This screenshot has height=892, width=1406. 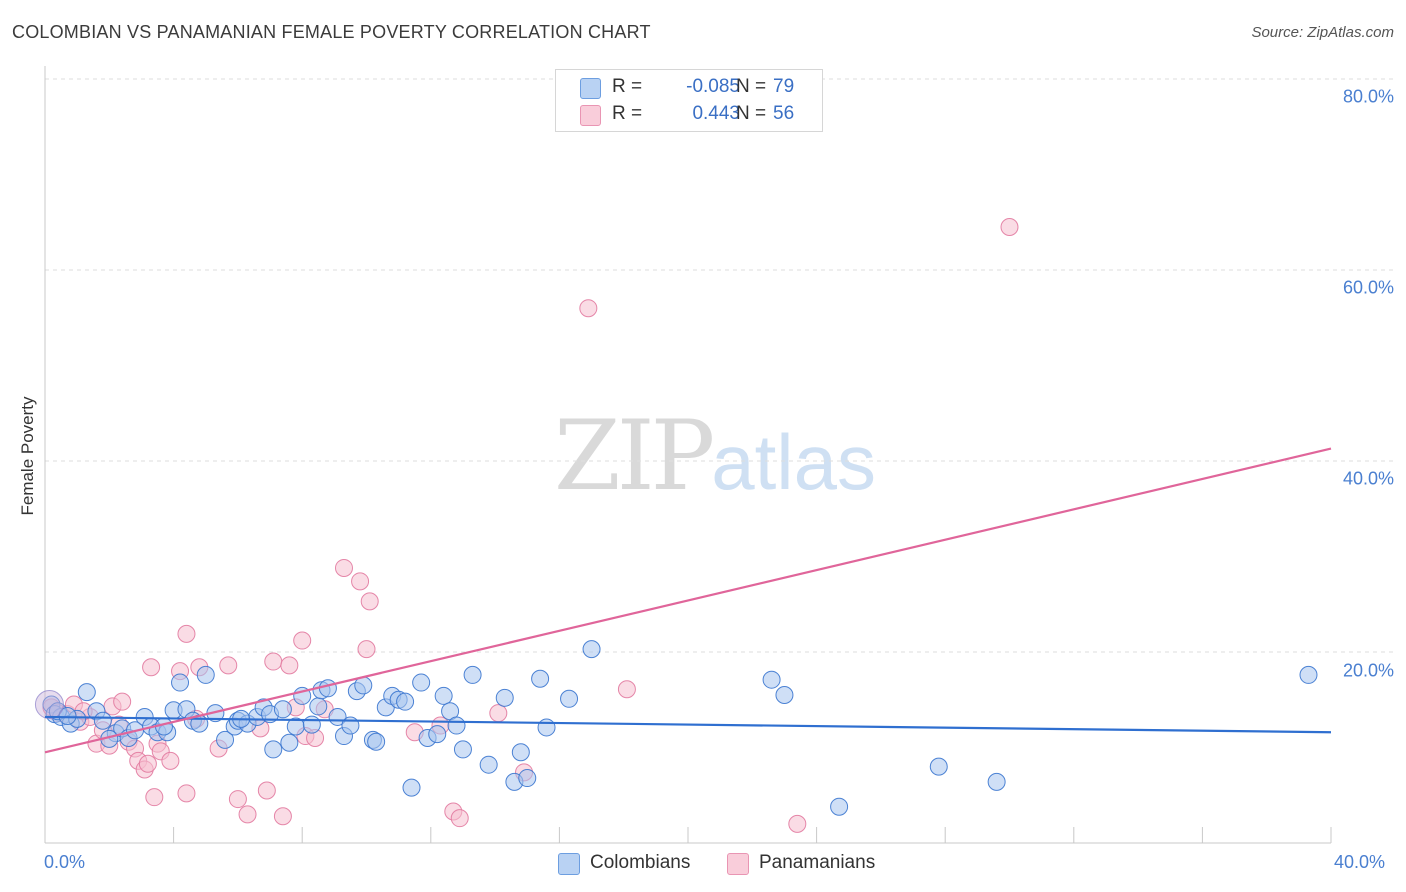 What do you see at coordinates (793, 462) in the screenshot?
I see `watermark-atlas: atlas` at bounding box center [793, 462].